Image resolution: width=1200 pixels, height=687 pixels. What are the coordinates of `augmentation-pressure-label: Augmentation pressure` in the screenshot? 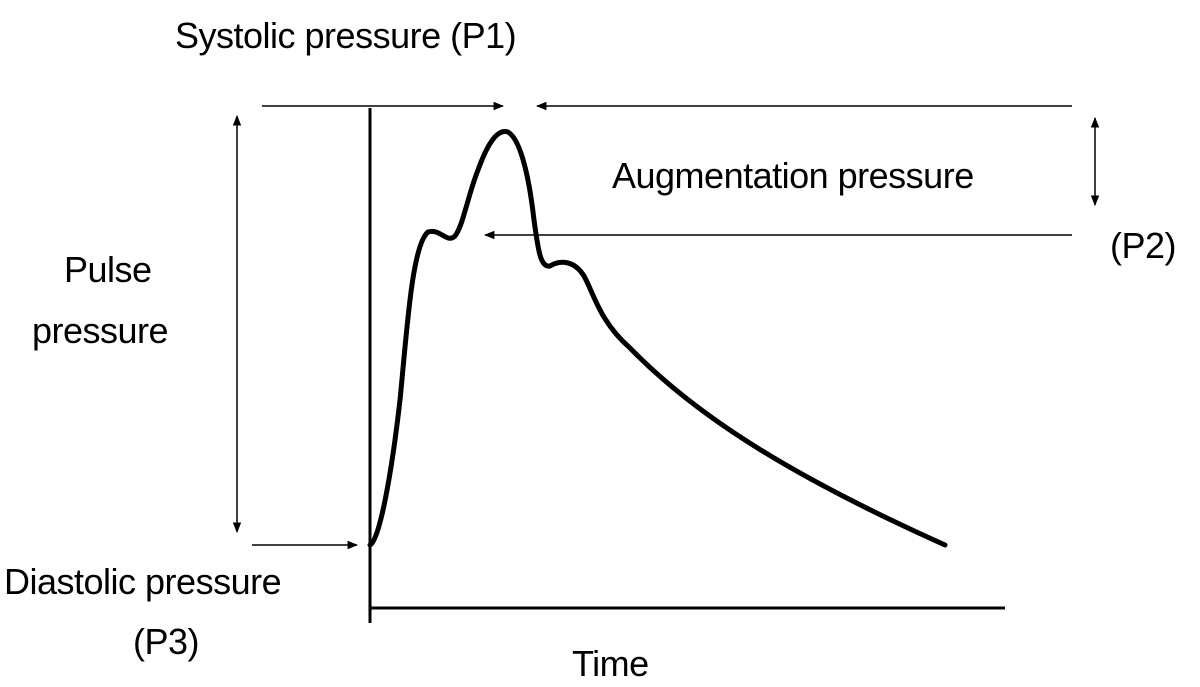 It's located at (793, 175).